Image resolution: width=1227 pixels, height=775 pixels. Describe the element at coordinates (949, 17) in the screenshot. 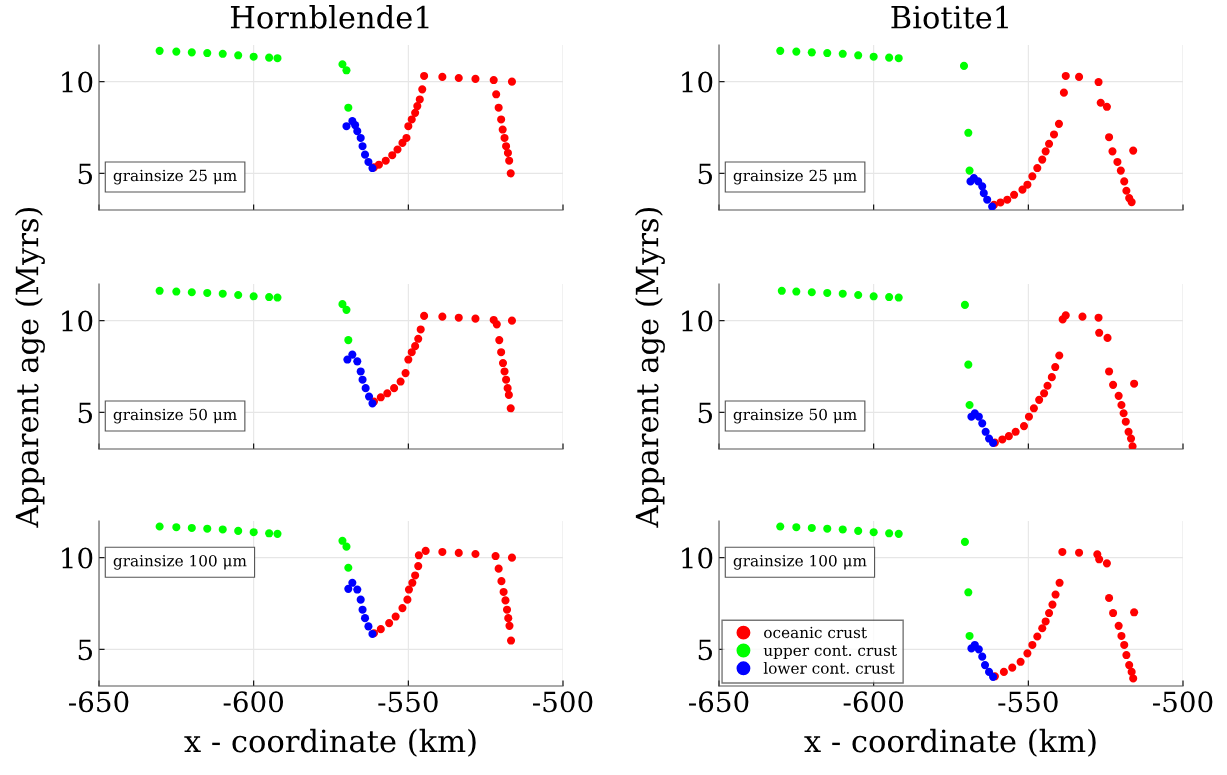

I see `chart-title: Biotite1` at that location.